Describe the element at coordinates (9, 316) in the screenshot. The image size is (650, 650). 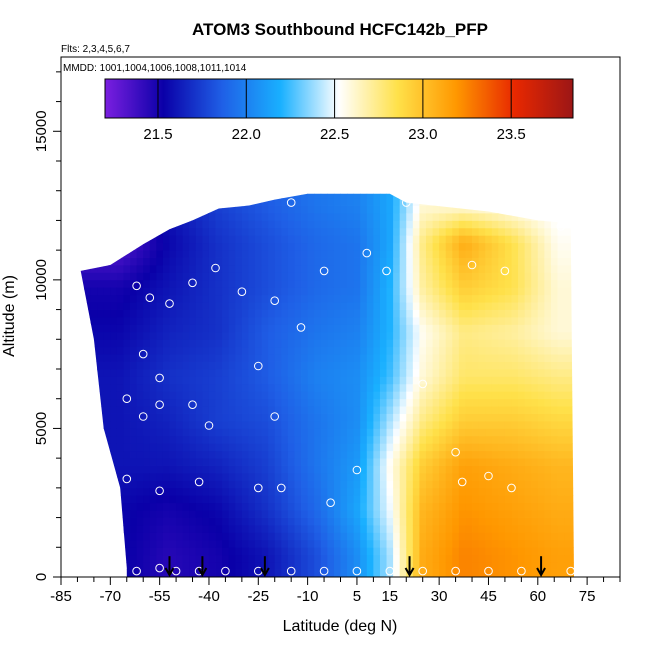
I see `y-axis-label: Altitude (m)` at that location.